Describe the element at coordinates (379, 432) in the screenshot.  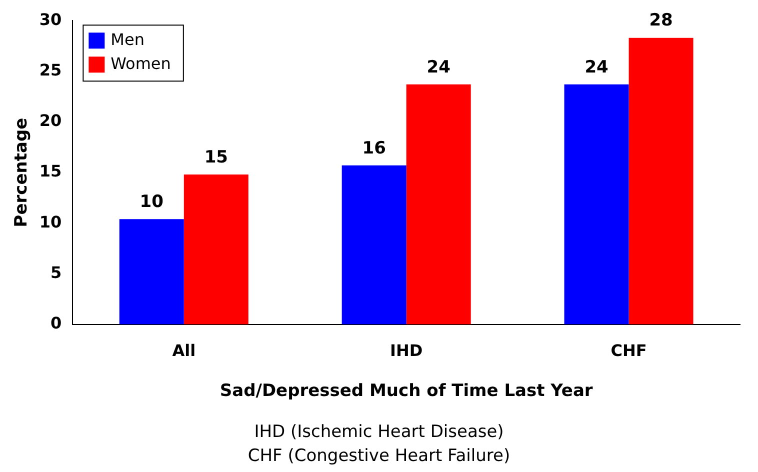
I see `text: IHD (Ischemic Heart Disease)` at that location.